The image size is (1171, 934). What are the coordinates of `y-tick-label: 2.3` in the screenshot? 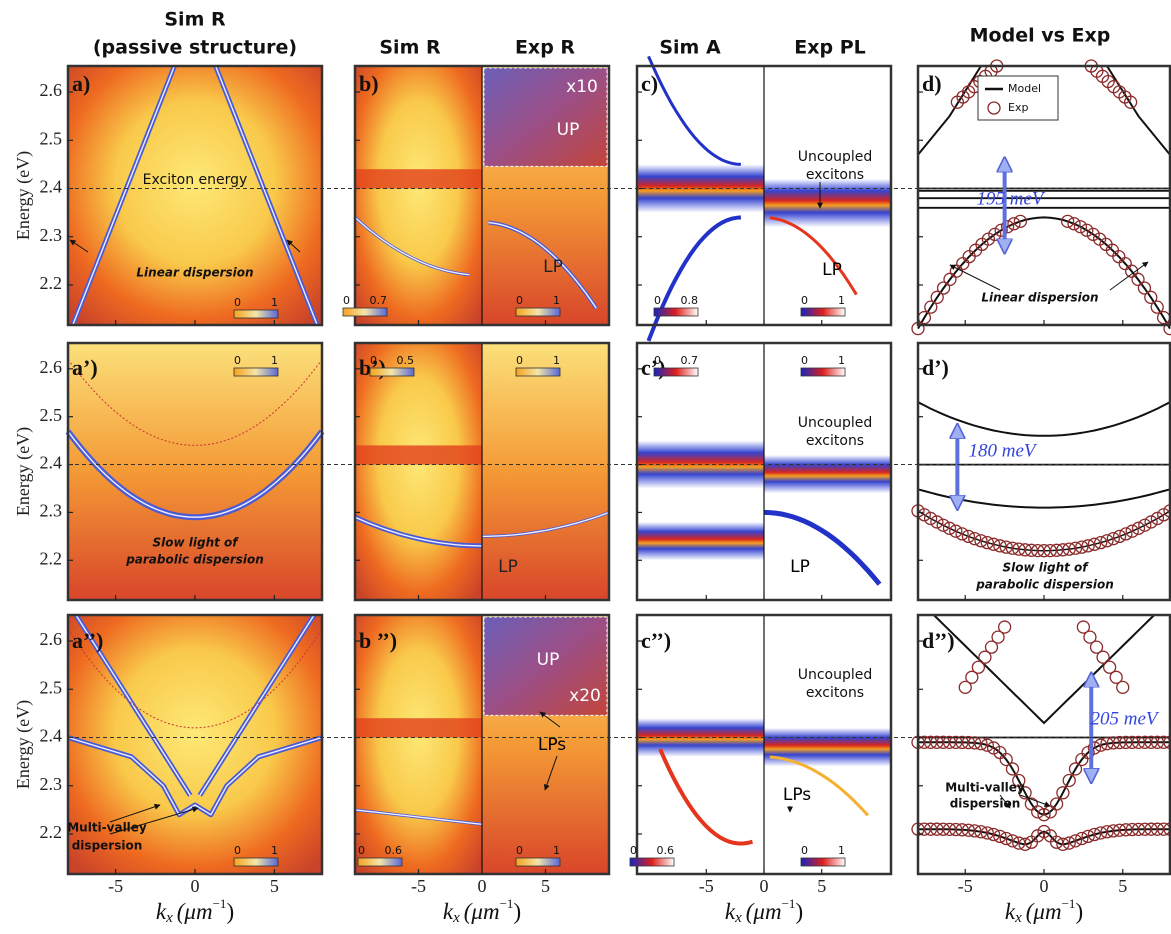 It's located at (51, 511).